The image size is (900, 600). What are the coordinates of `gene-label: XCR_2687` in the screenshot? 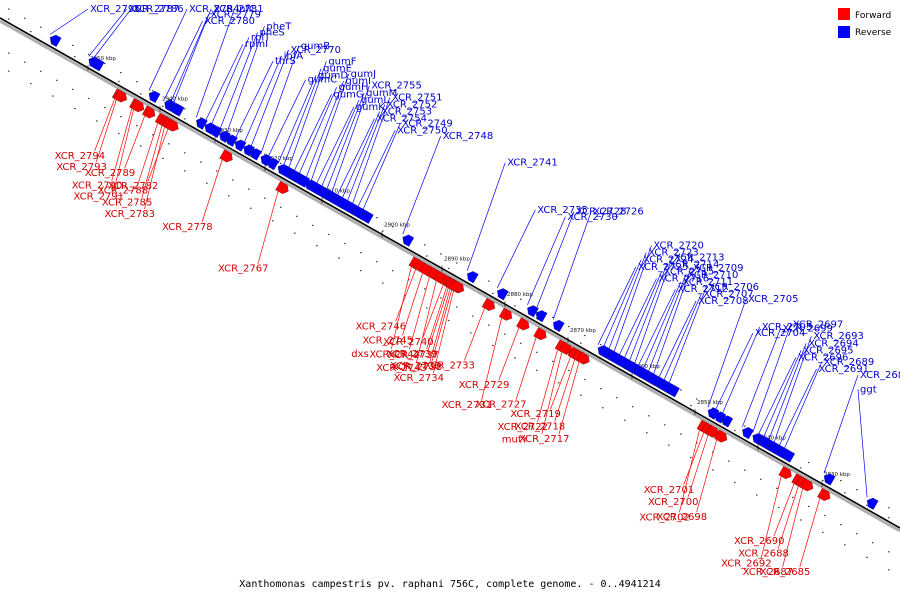 It's located at (768, 572).